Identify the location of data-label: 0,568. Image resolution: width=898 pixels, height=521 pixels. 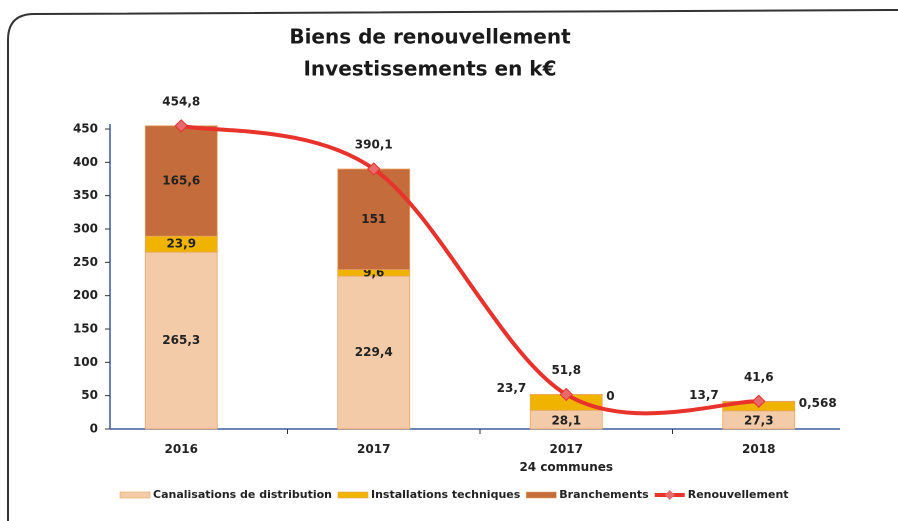
(818, 403).